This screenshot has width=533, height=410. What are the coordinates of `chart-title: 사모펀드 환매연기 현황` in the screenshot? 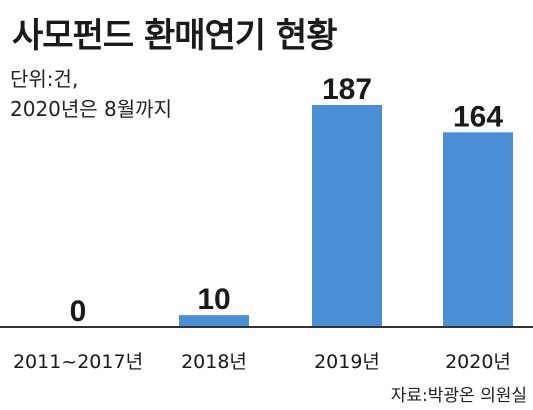 It's located at (174, 36).